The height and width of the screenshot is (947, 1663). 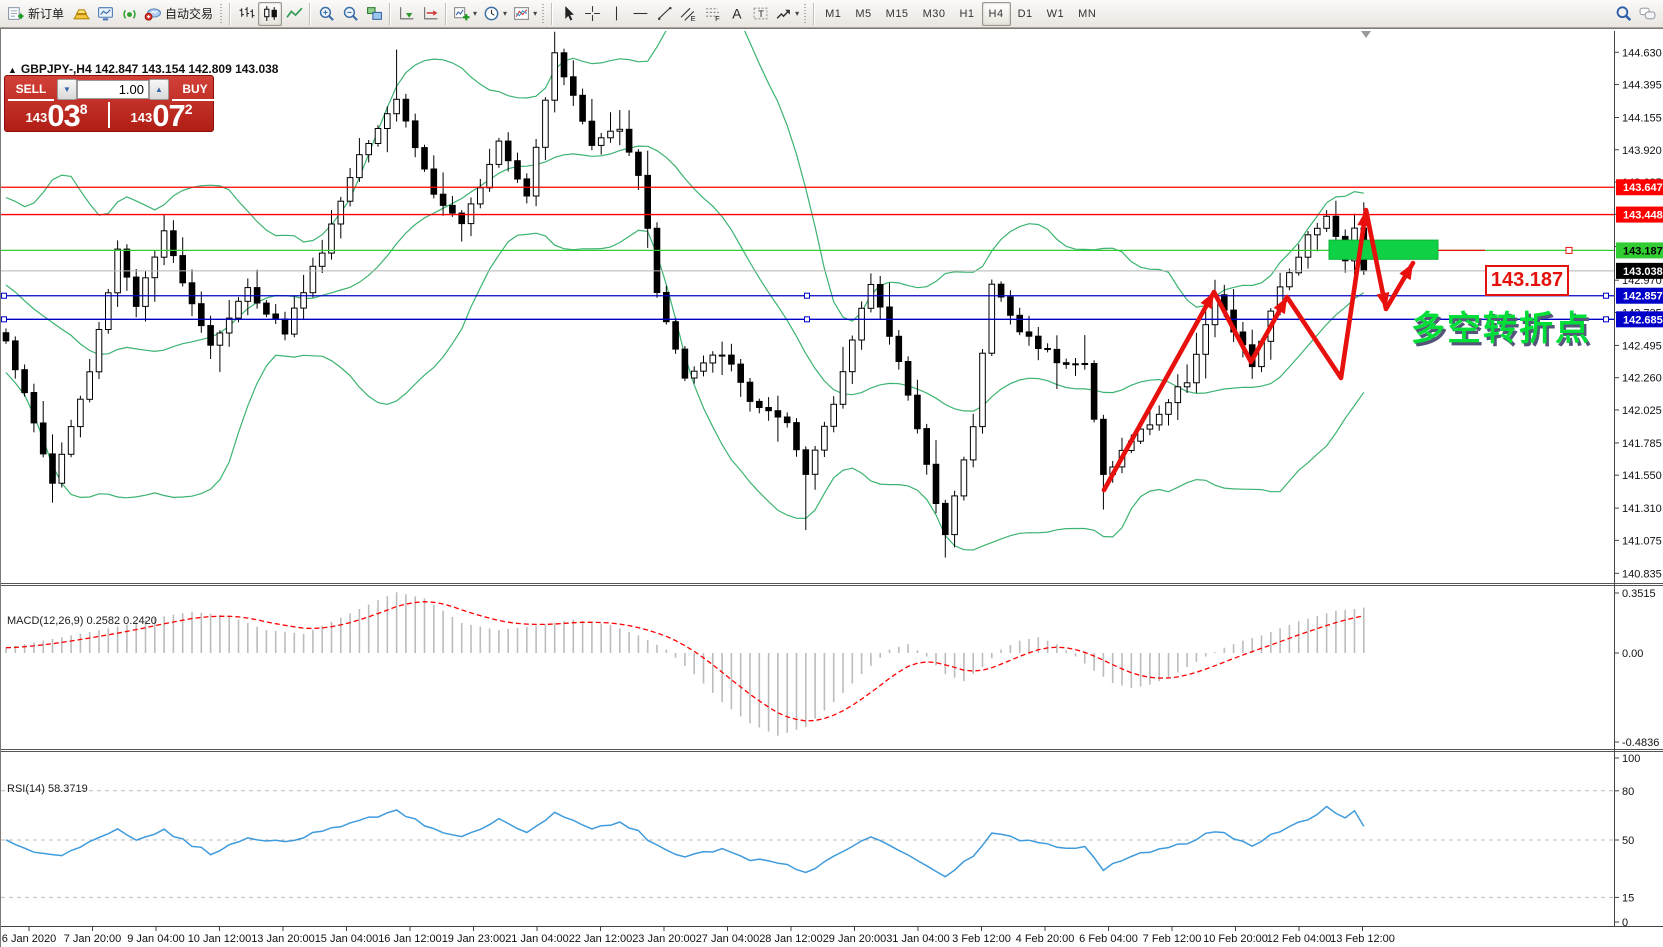 I want to click on new-chart-button: ▾, so click(x=465, y=14).